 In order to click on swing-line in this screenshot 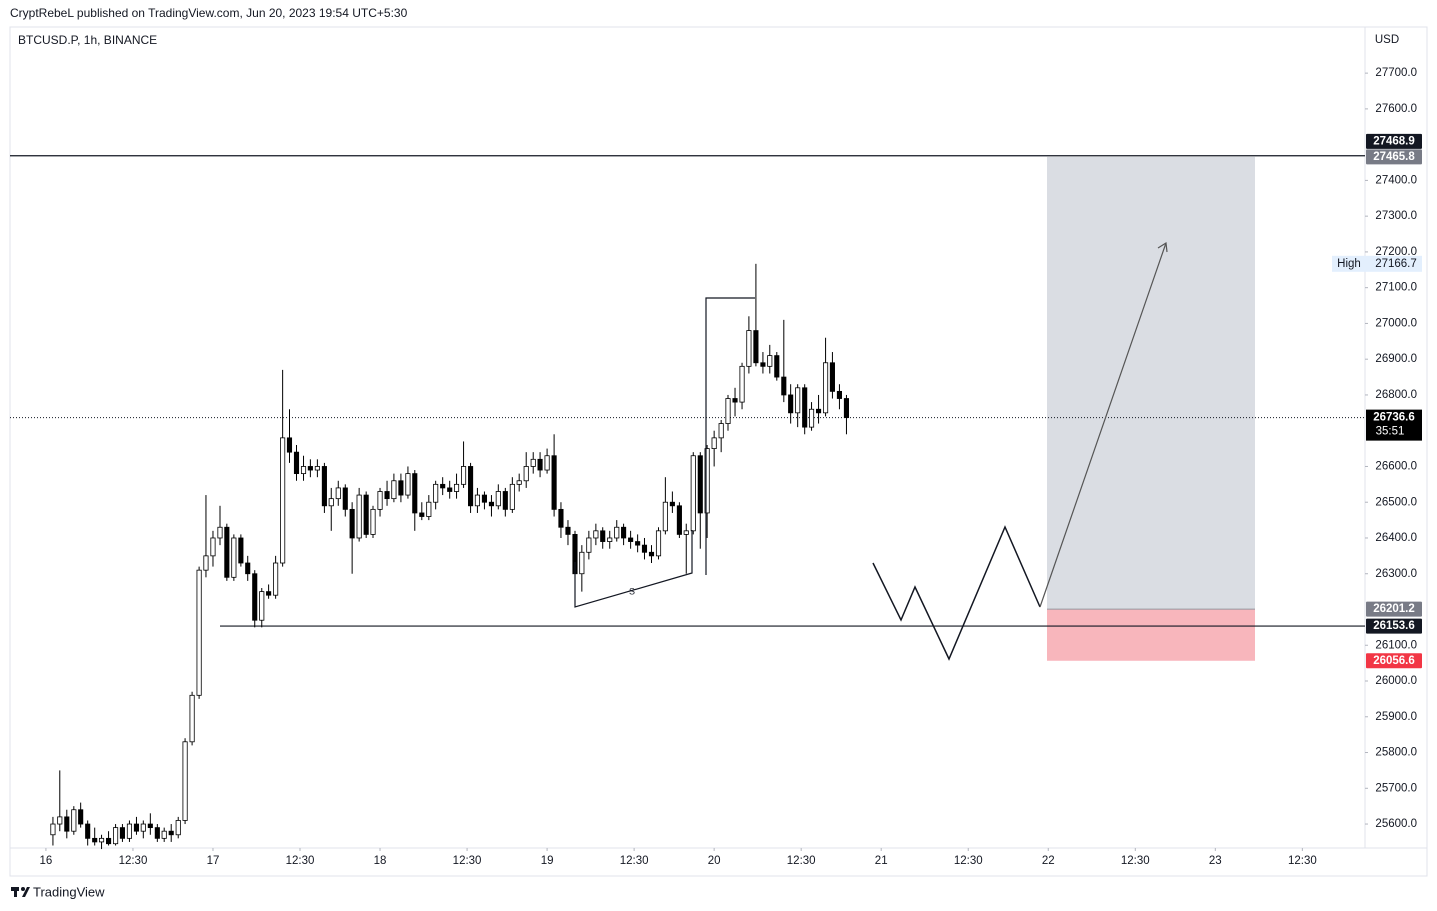, I will do `click(633, 569)`.